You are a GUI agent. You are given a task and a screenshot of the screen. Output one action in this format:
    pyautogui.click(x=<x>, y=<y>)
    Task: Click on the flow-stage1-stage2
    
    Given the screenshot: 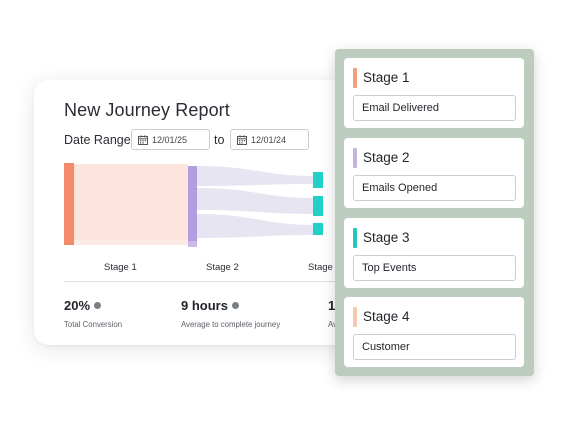 What is the action you would take?
    pyautogui.click(x=131, y=202)
    